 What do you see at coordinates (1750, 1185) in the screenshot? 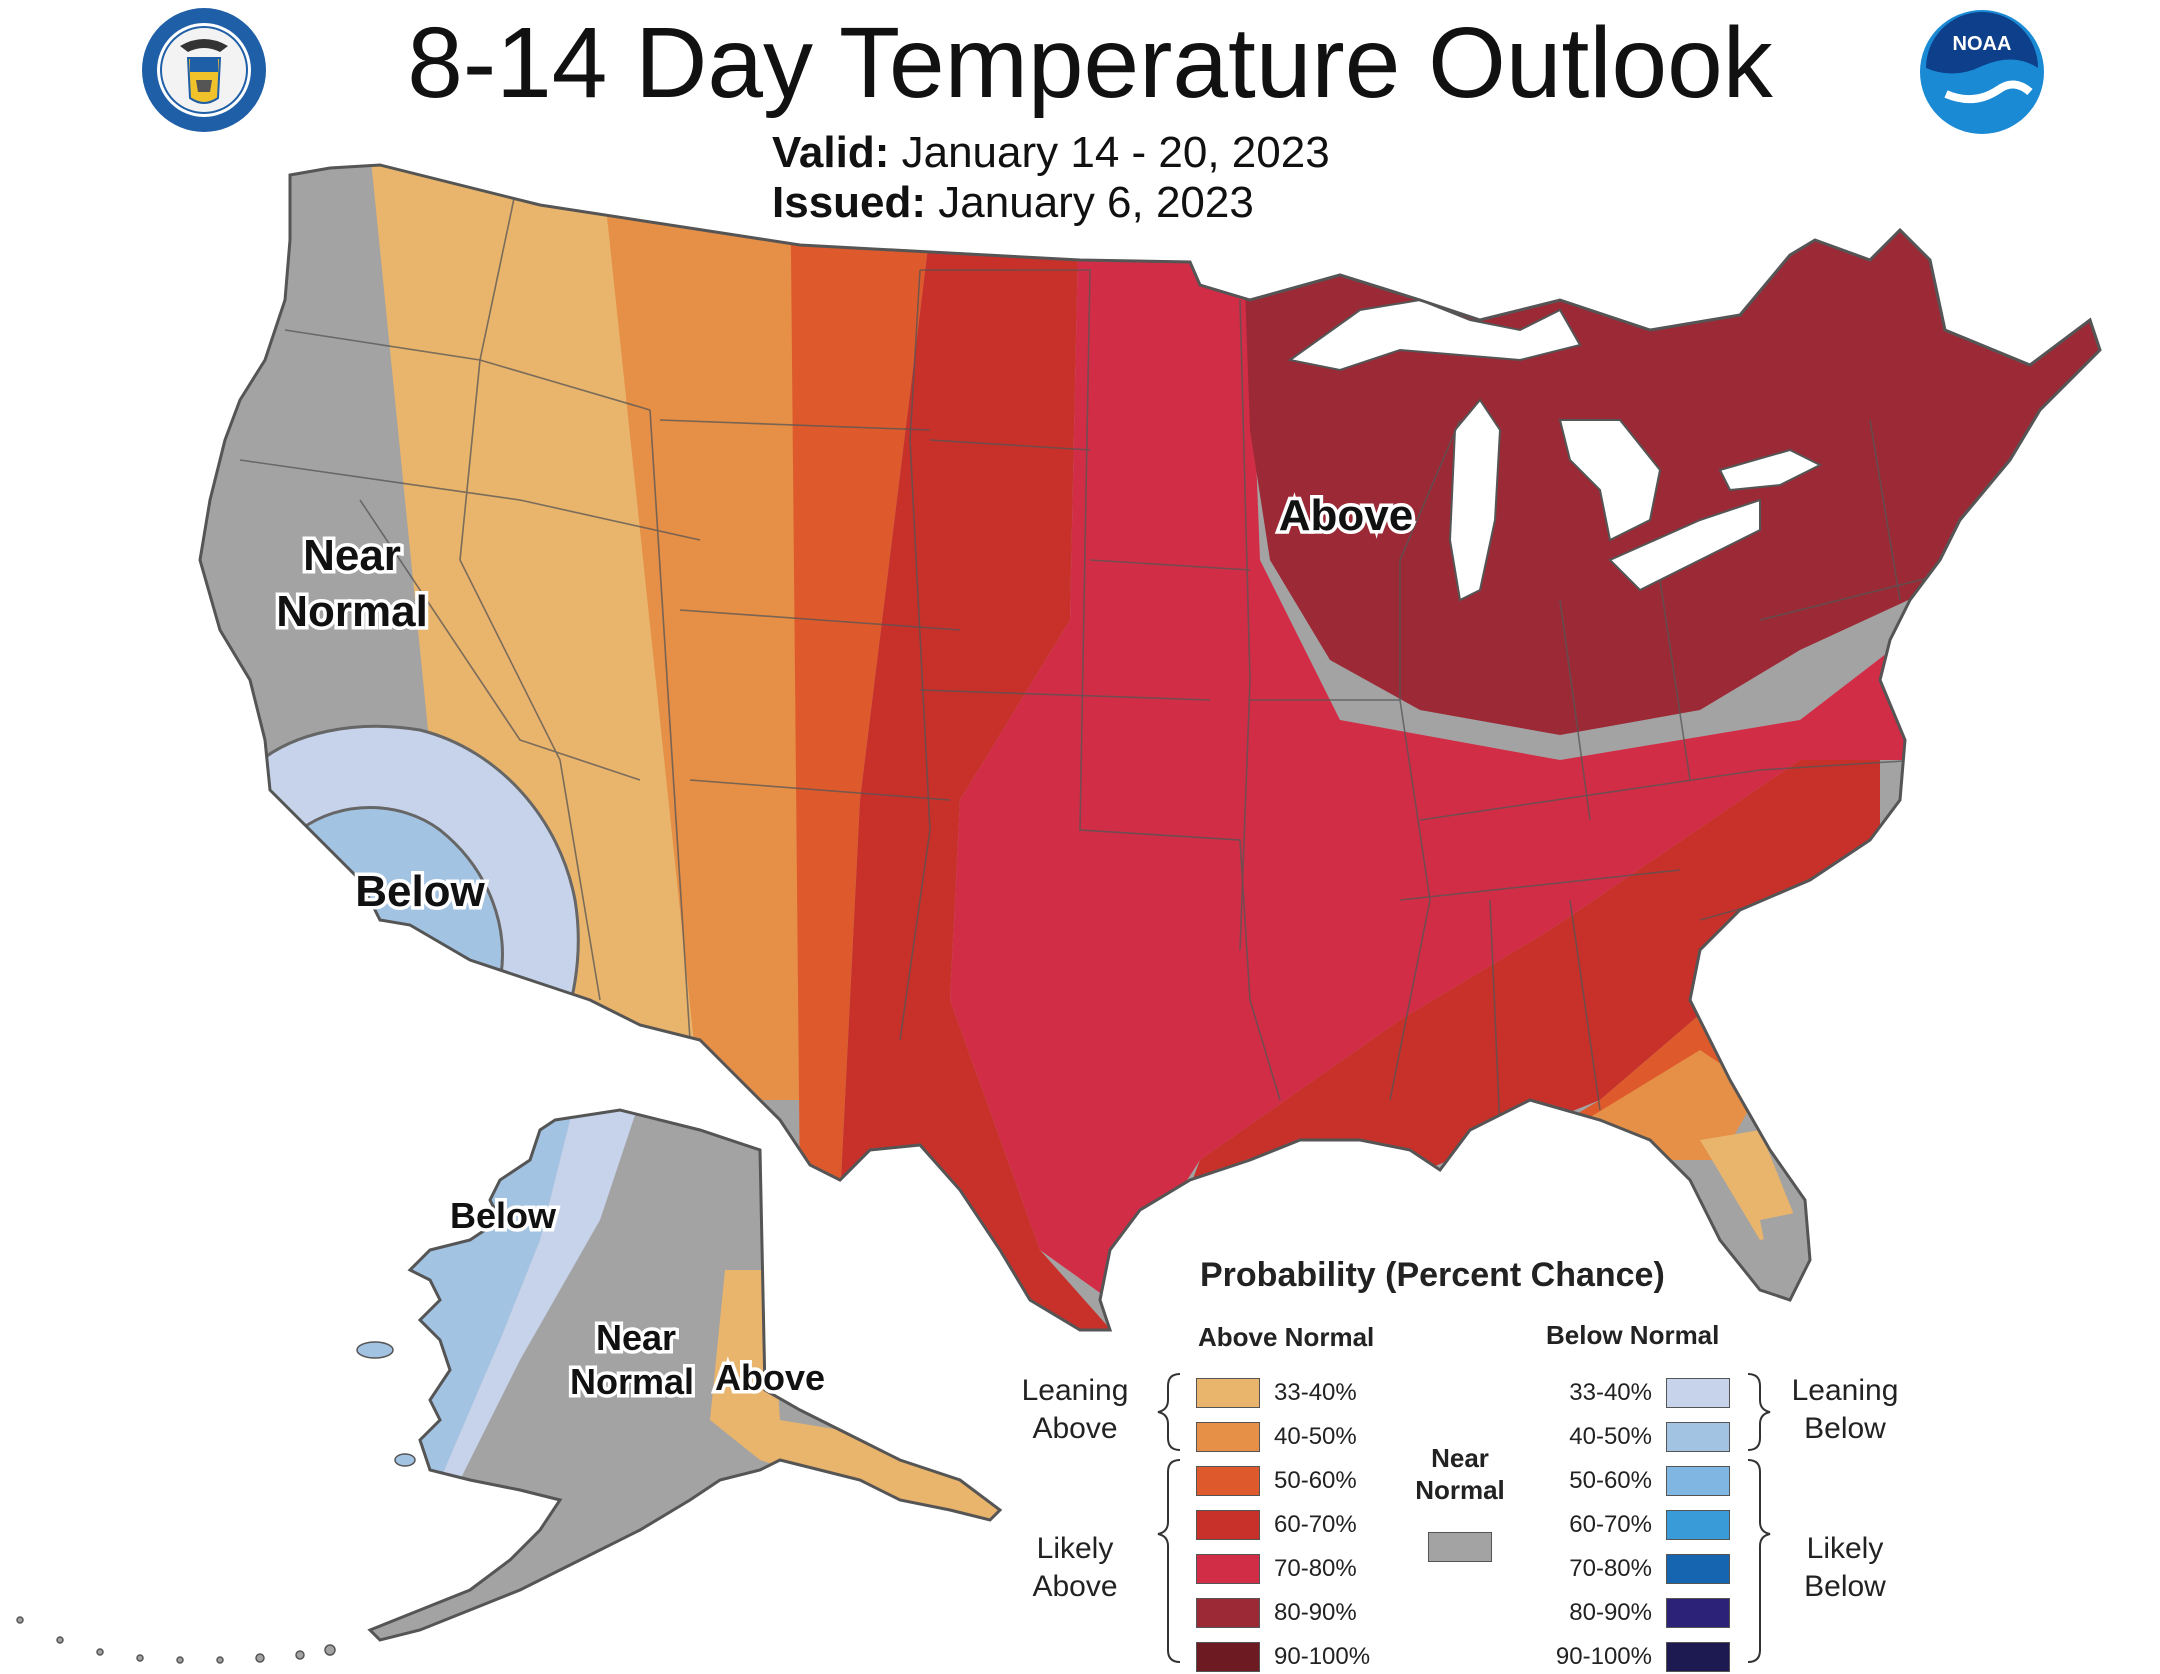
I see `region-leaning-above-florida` at bounding box center [1750, 1185].